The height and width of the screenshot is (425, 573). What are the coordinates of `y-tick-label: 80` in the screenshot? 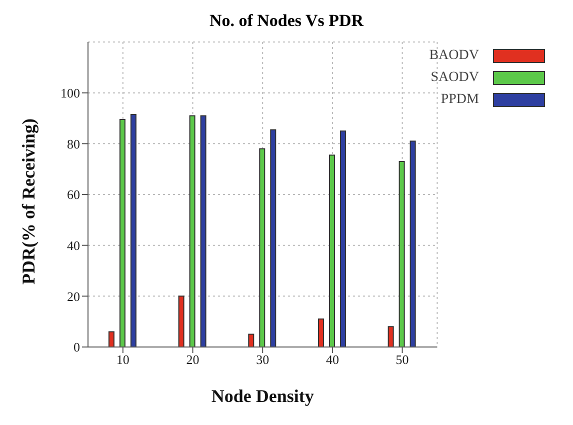 It's located at (73, 144).